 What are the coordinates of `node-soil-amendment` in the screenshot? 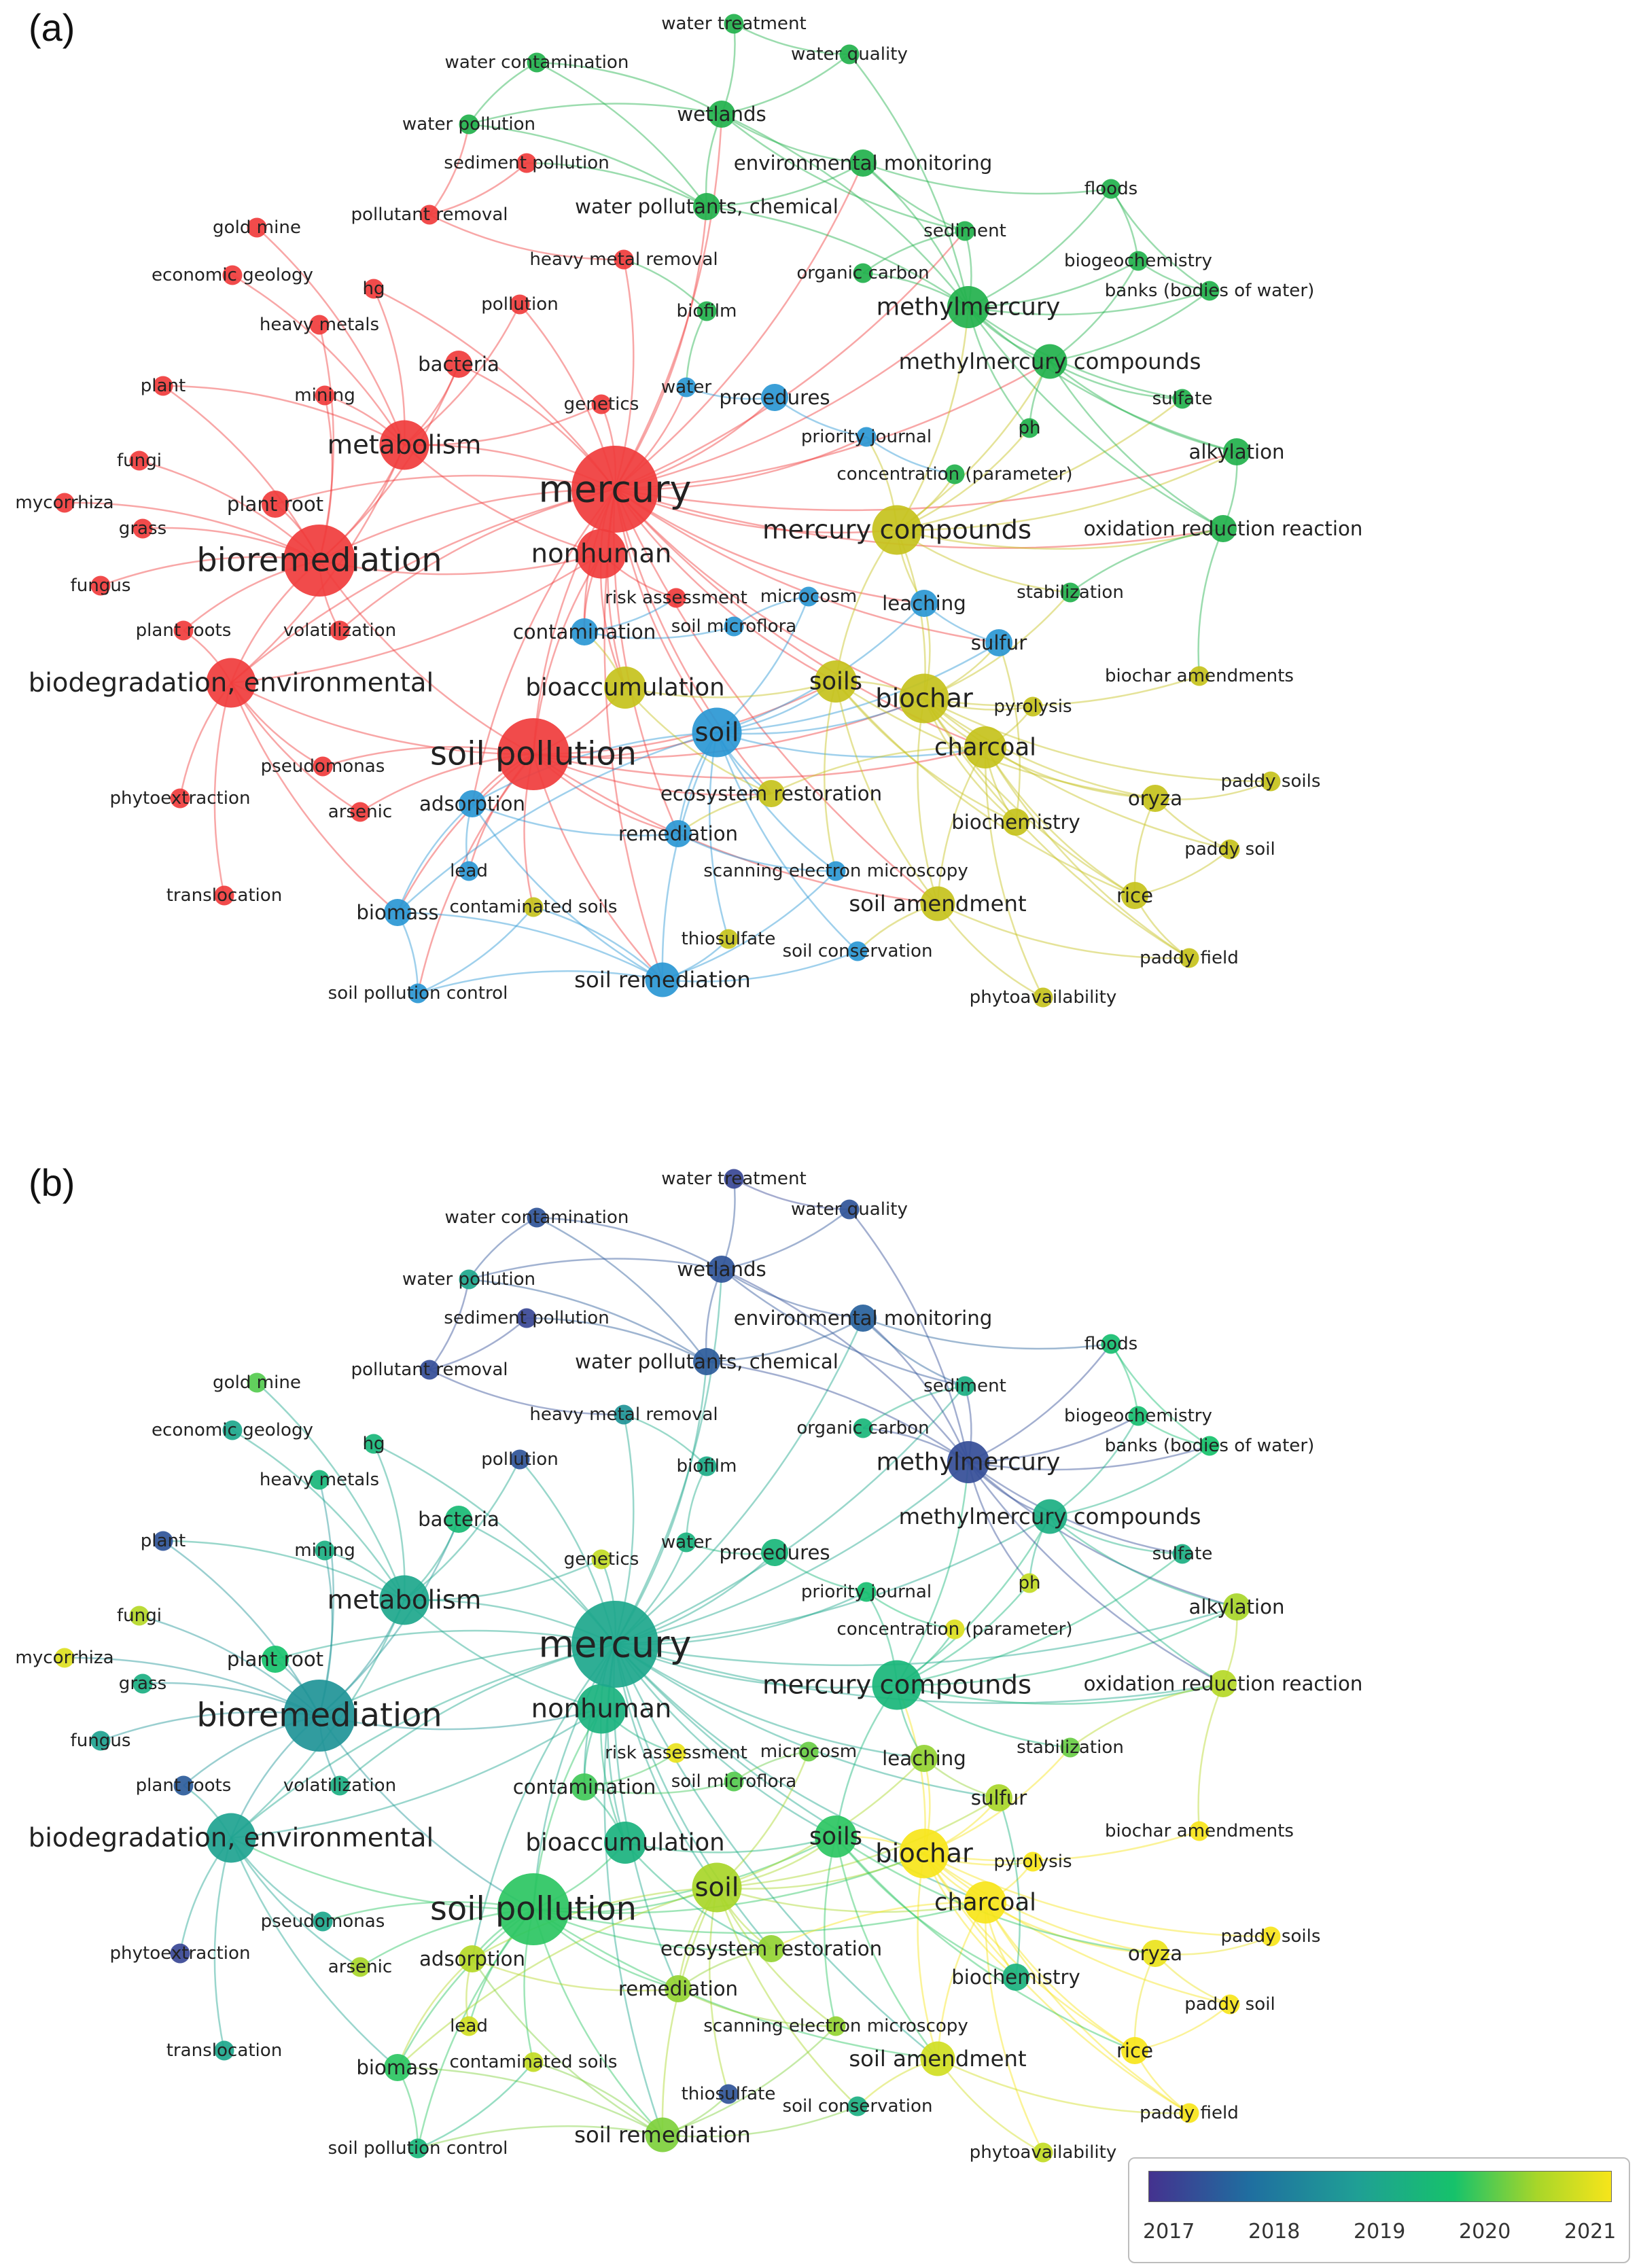 It's located at (937, 904).